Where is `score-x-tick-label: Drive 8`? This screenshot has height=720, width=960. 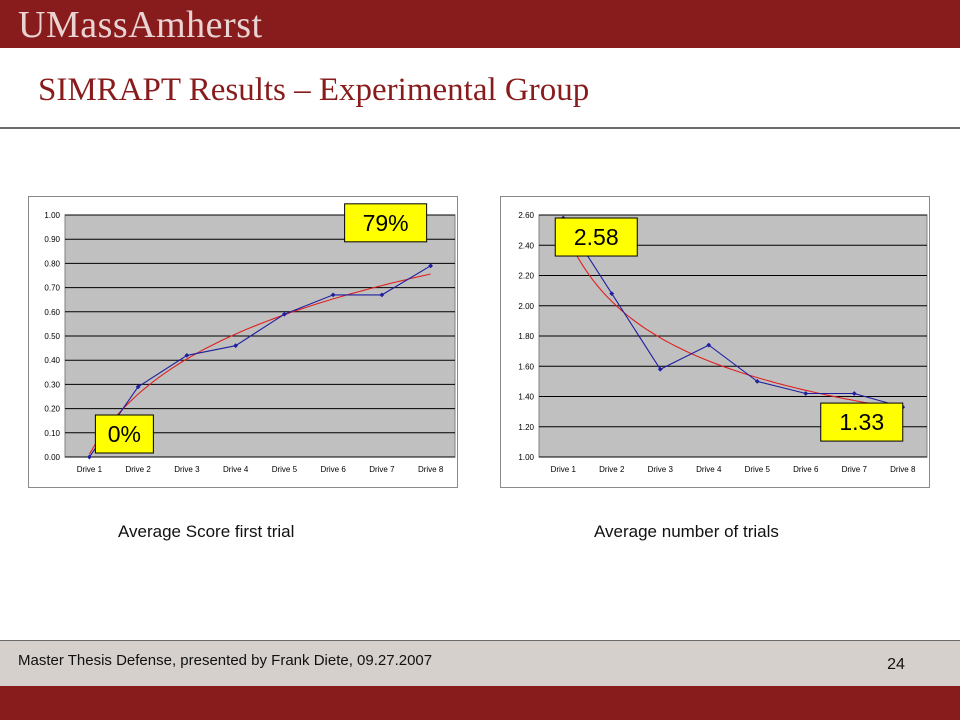 score-x-tick-label: Drive 8 is located at coordinates (431, 469).